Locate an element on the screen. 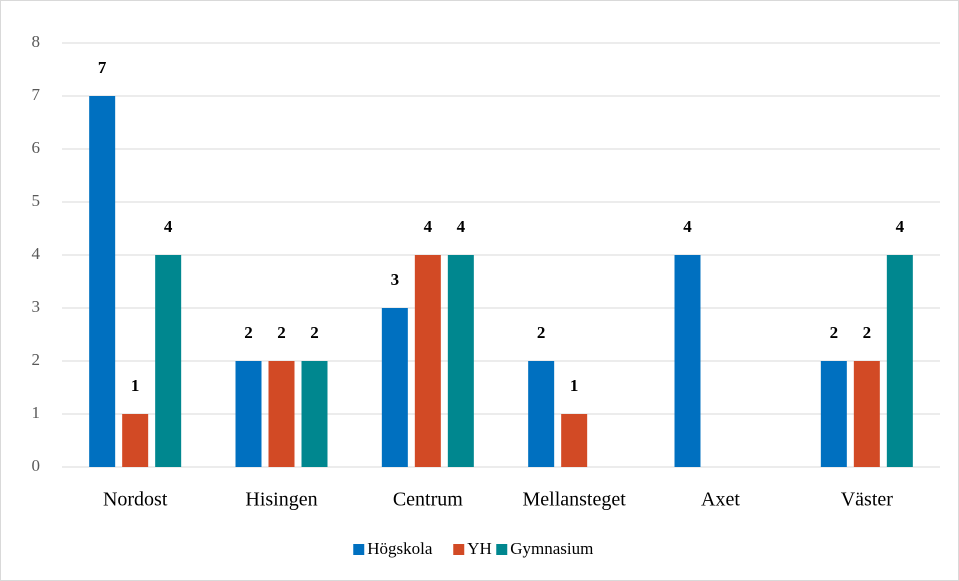 The image size is (959, 581). x-tick-label: Hisingen is located at coordinates (281, 500).